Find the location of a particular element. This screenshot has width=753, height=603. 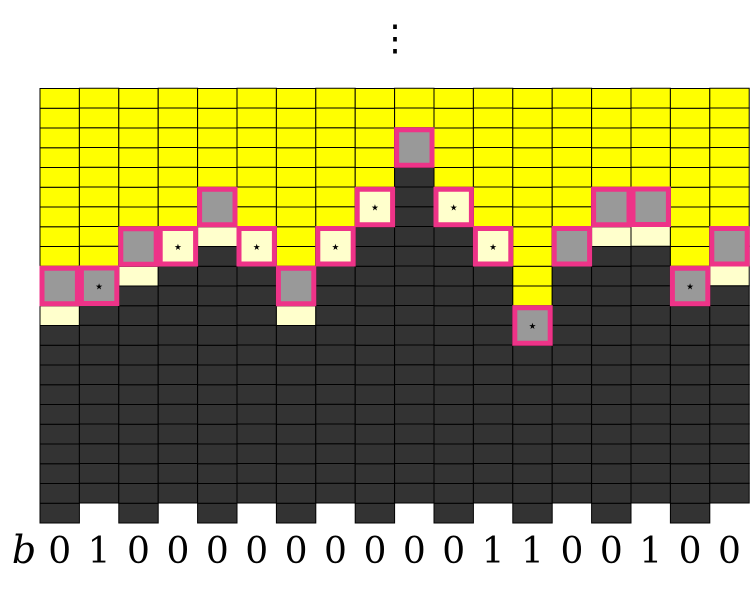

pale-highlight-tile is located at coordinates (375, 207).